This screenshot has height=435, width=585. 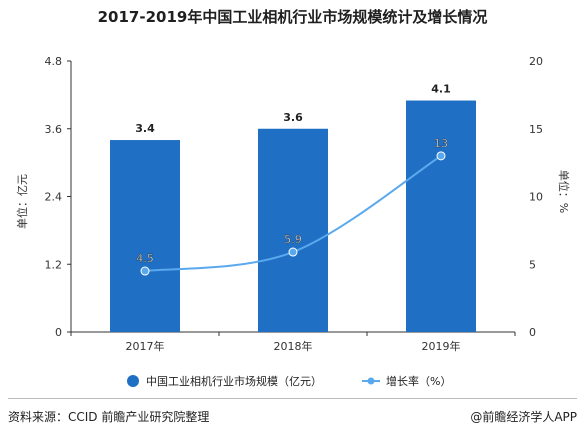 What do you see at coordinates (523, 417) in the screenshot?
I see `brand-credit: @前瞻经济学人APP` at bounding box center [523, 417].